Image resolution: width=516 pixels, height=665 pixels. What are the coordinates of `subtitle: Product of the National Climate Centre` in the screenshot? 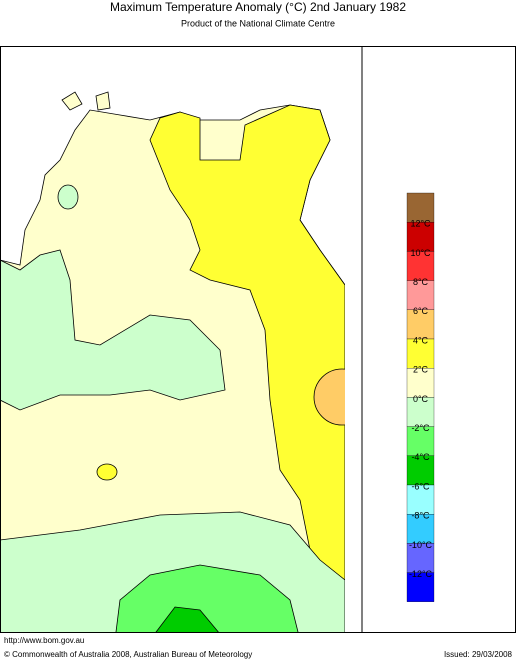 It's located at (258, 23).